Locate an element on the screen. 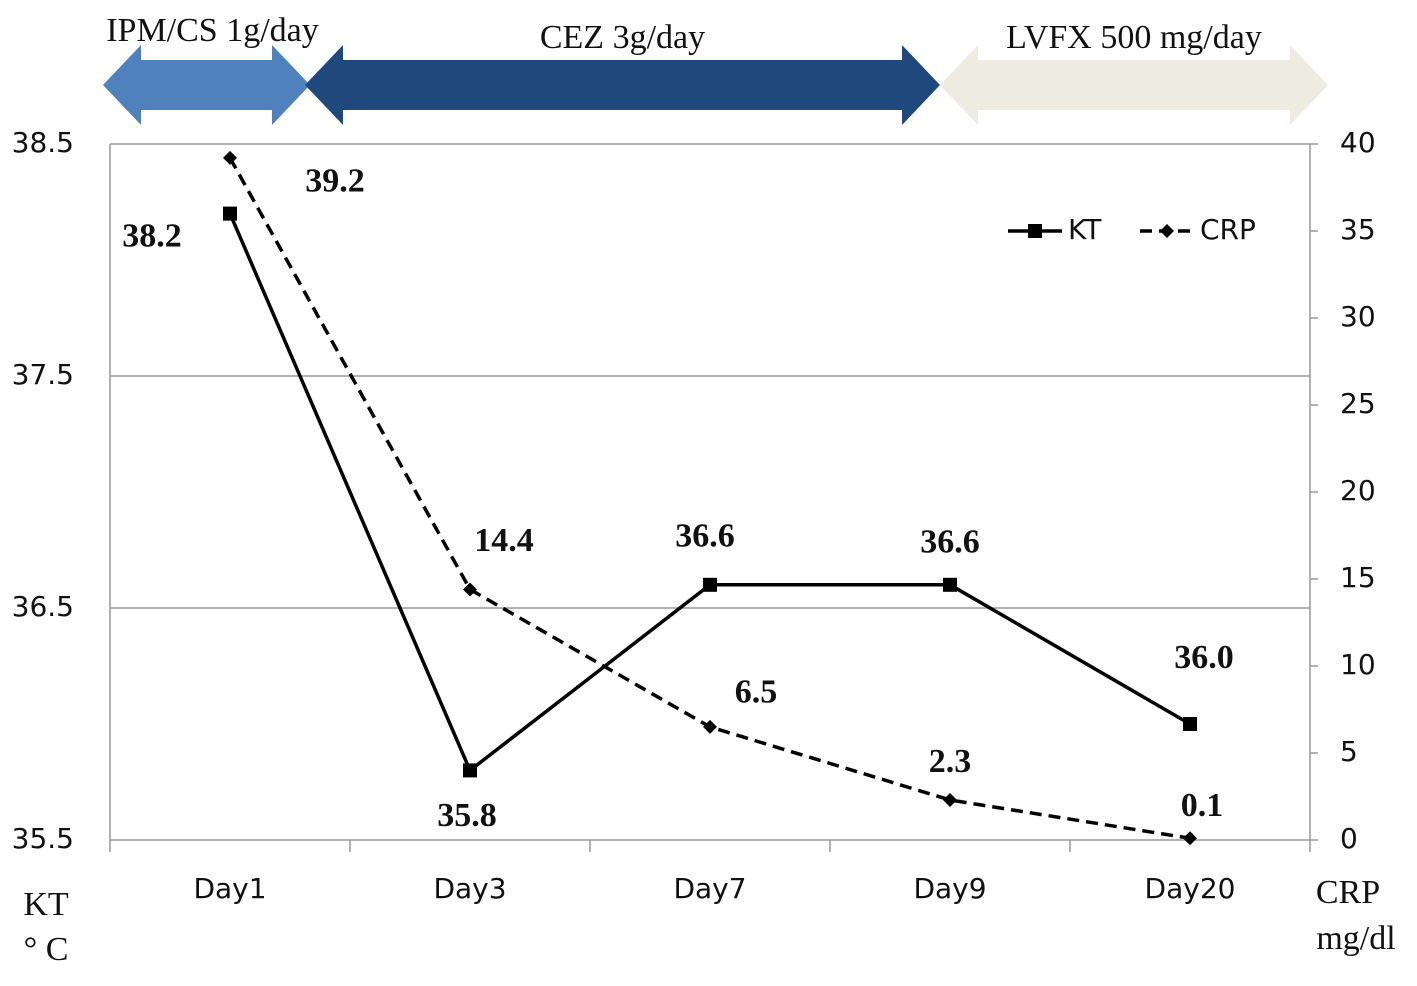 The image size is (1417, 986). y2-tick-label: 20 is located at coordinates (1358, 490).